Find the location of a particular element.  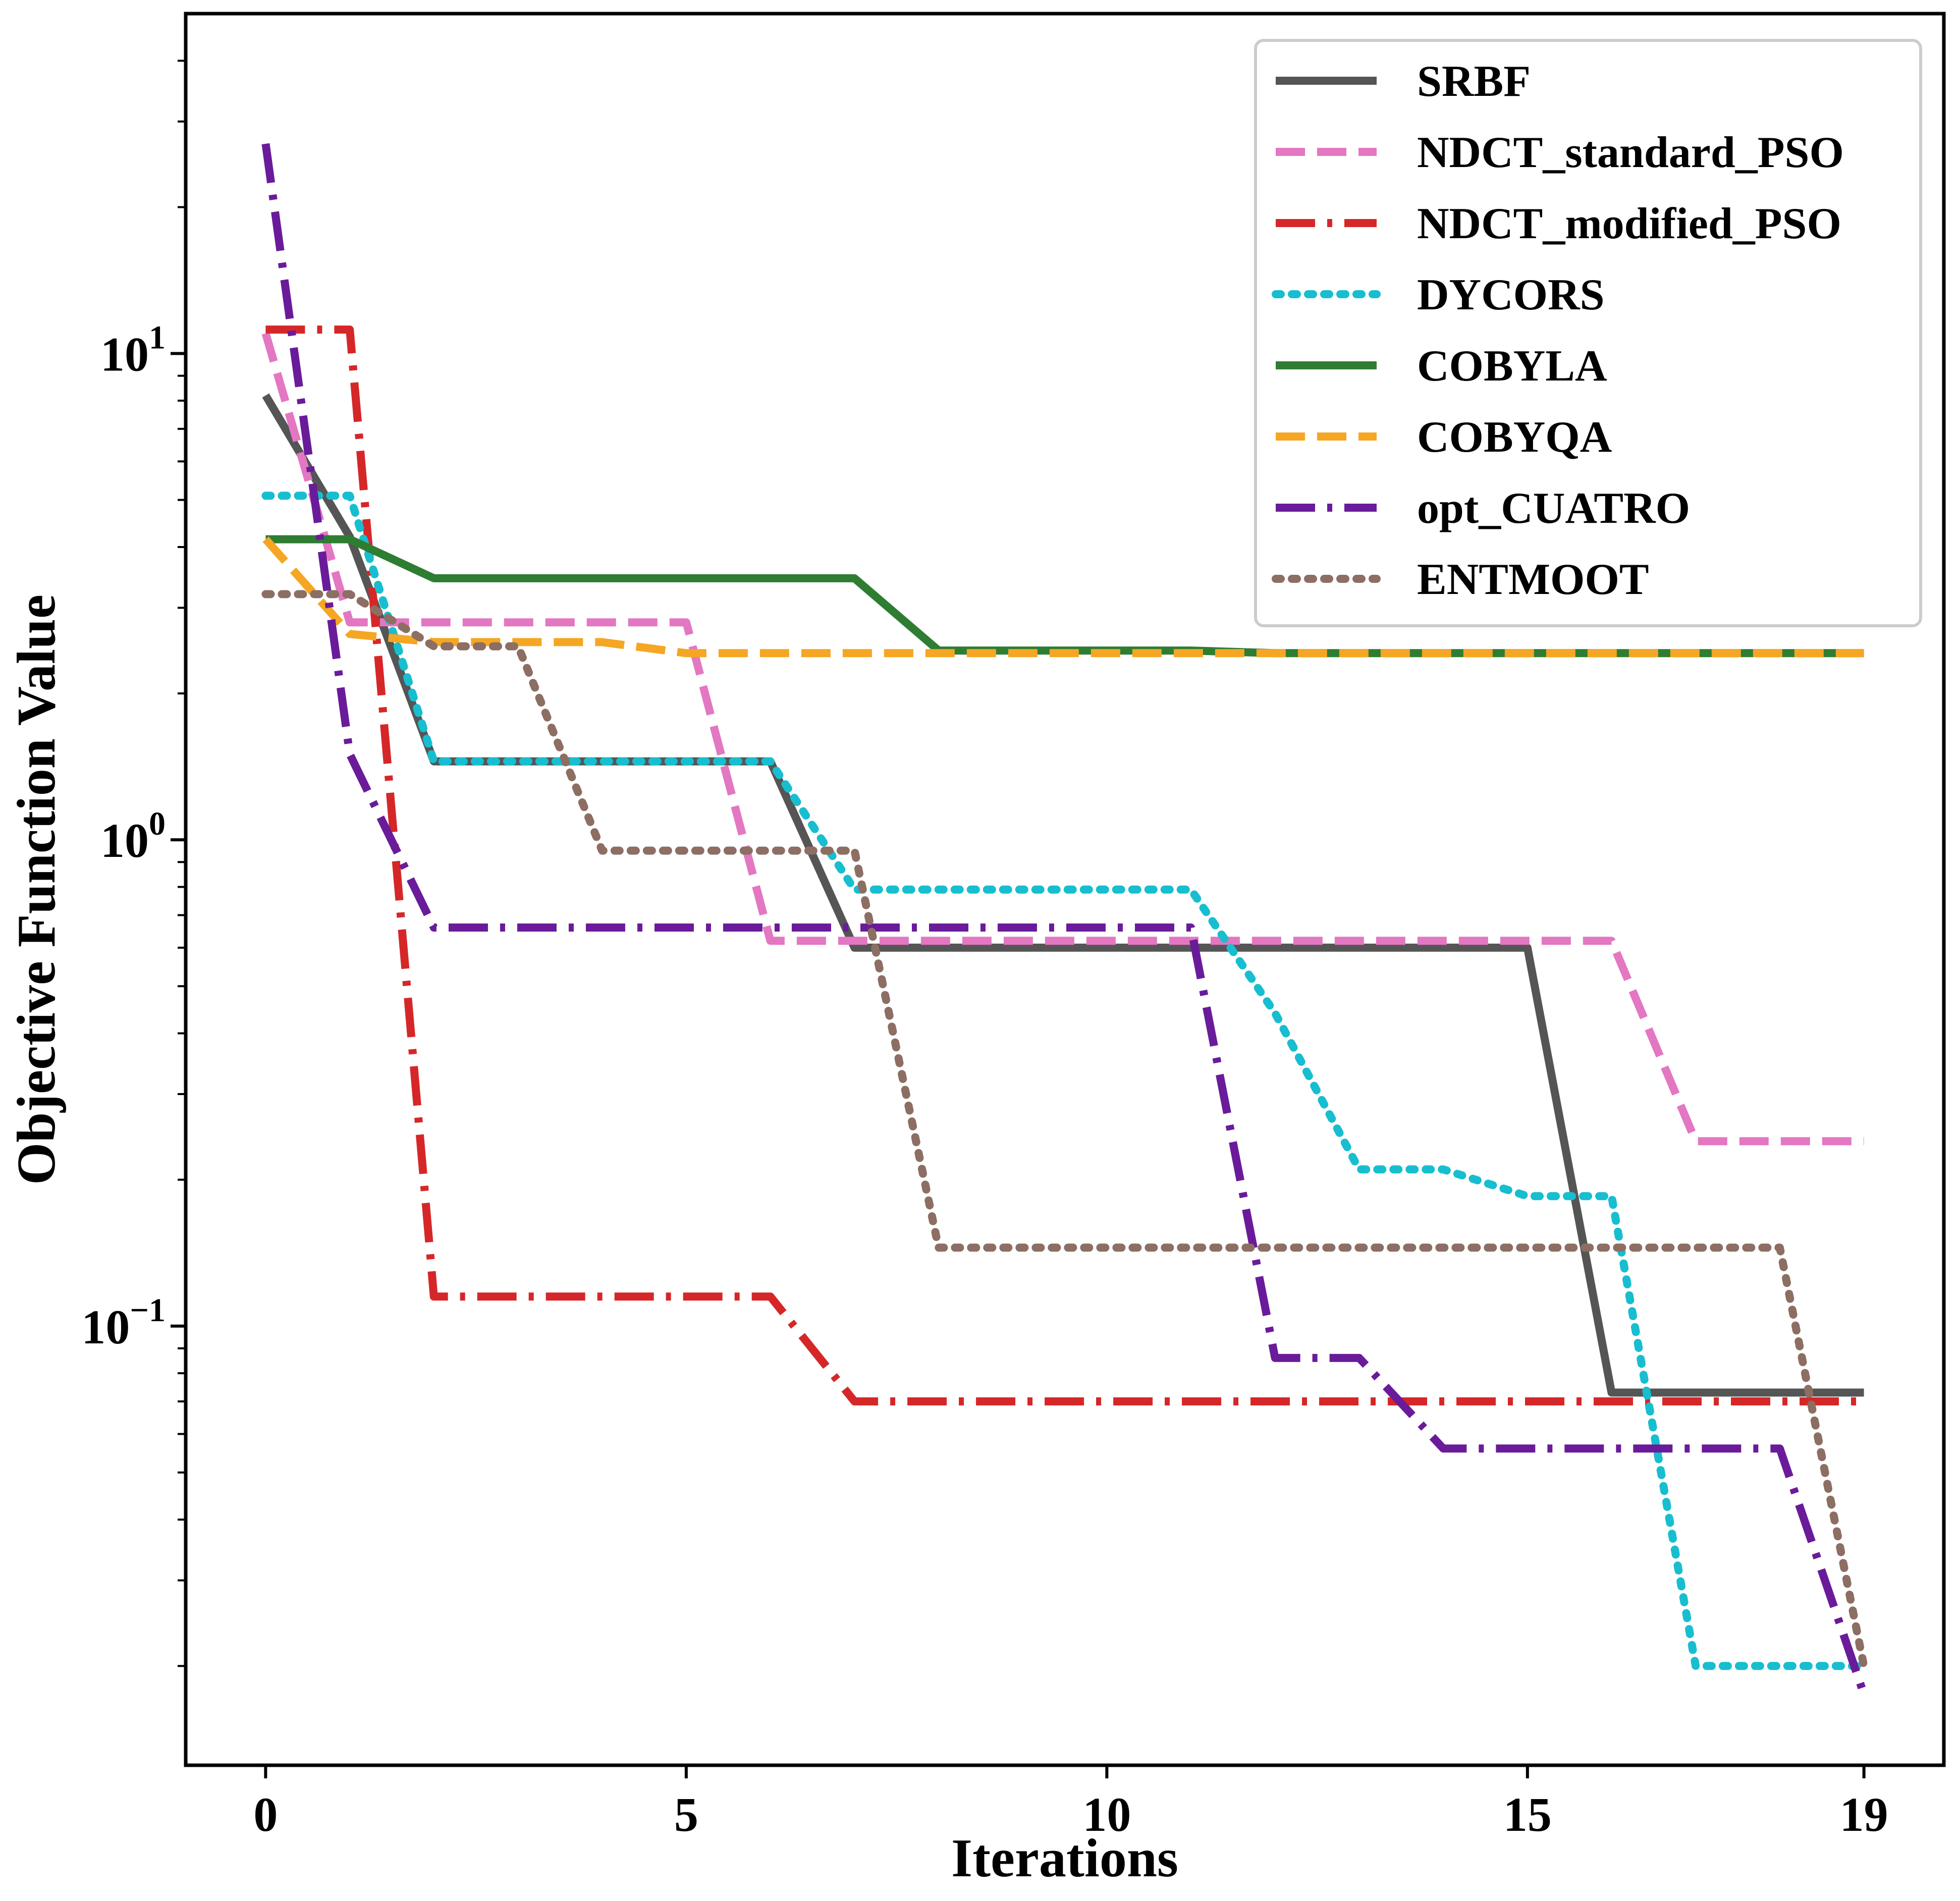

x-tick-label: 19 is located at coordinates (1864, 1814).